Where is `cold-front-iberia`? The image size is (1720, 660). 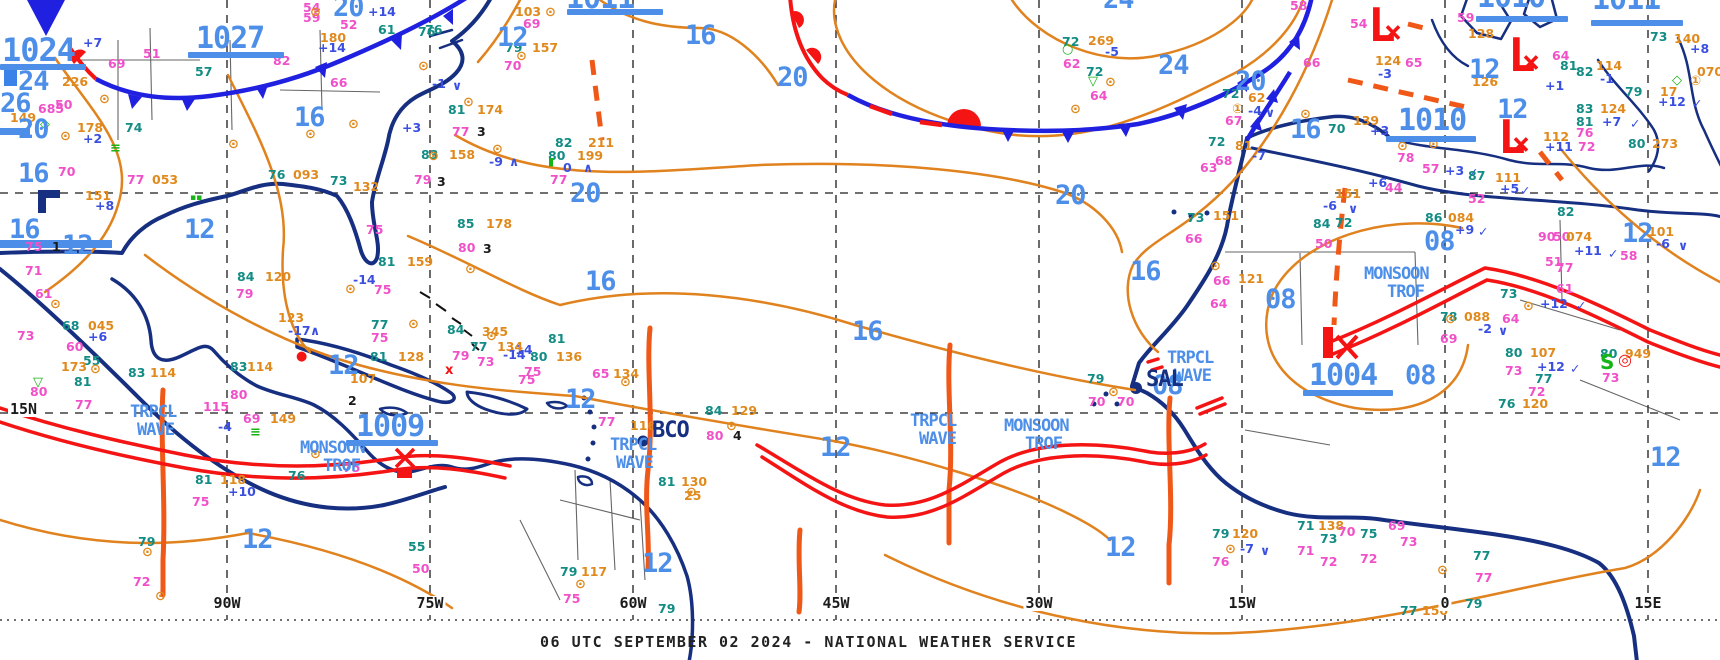 cold-front-iberia is located at coordinates (1268, 106).